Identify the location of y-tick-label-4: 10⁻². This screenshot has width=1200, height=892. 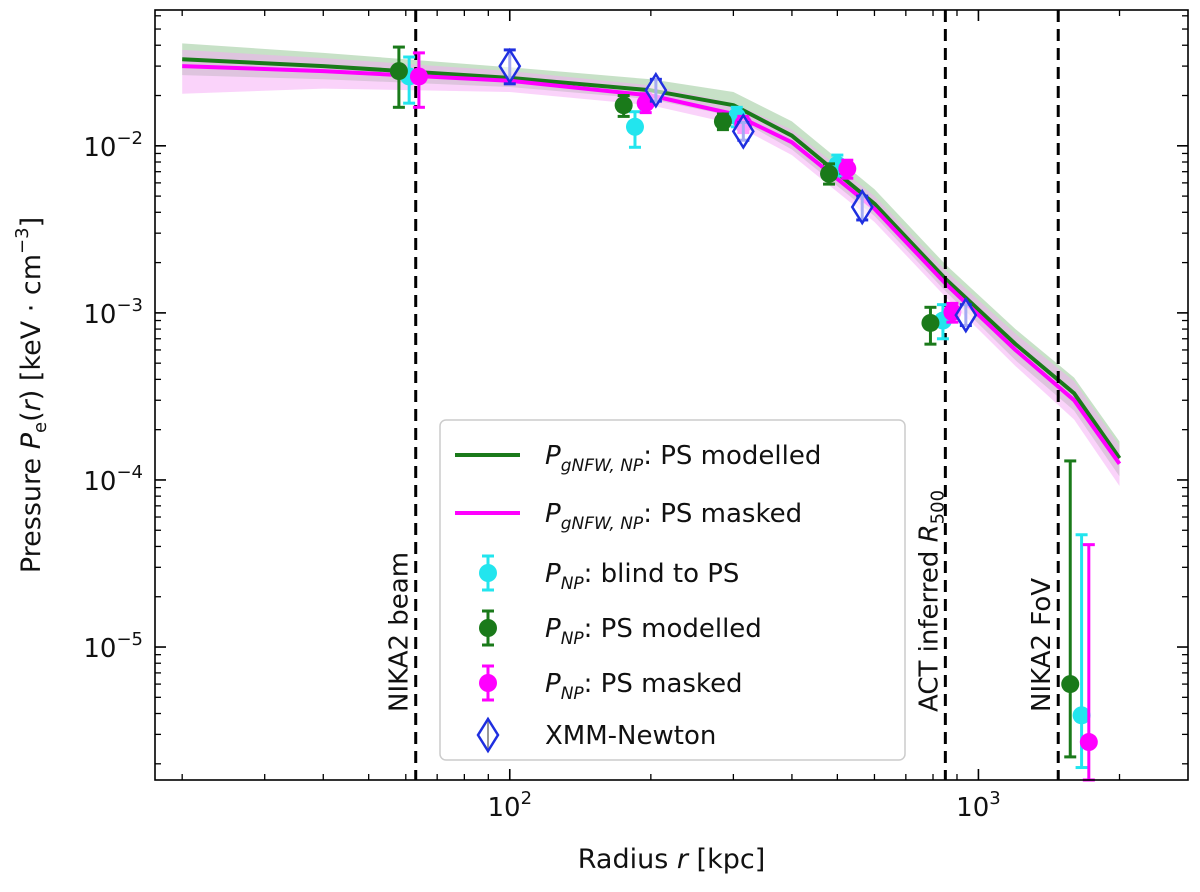
(113, 145).